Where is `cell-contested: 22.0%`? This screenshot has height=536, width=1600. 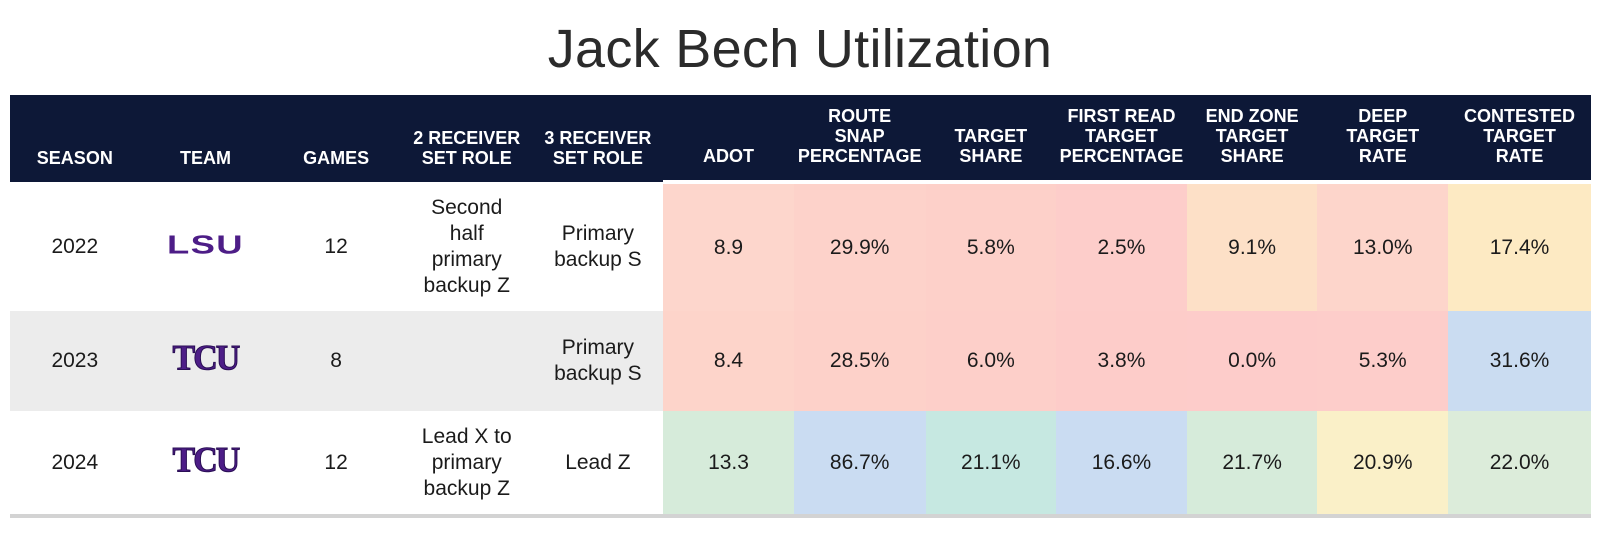
cell-contested: 22.0% is located at coordinates (1519, 464).